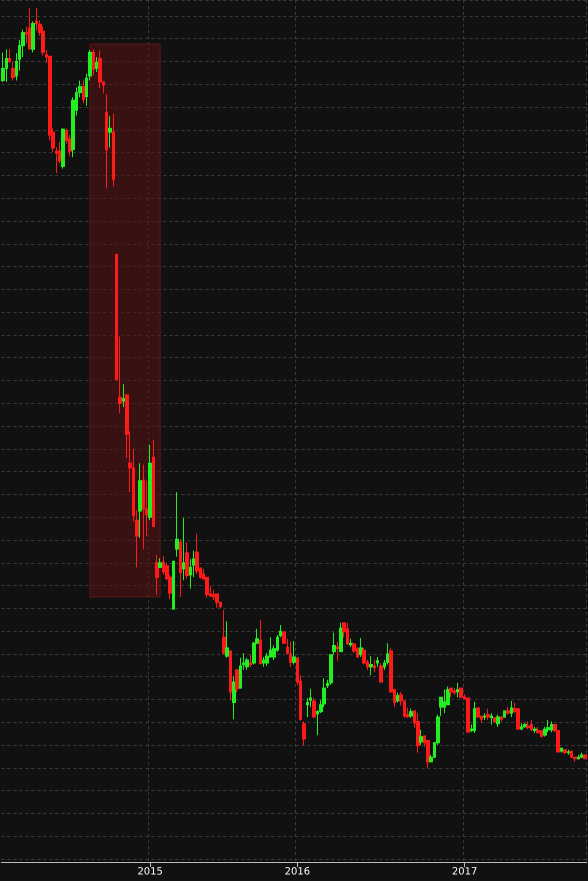  I want to click on x-tick-label: 2017, so click(465, 872).